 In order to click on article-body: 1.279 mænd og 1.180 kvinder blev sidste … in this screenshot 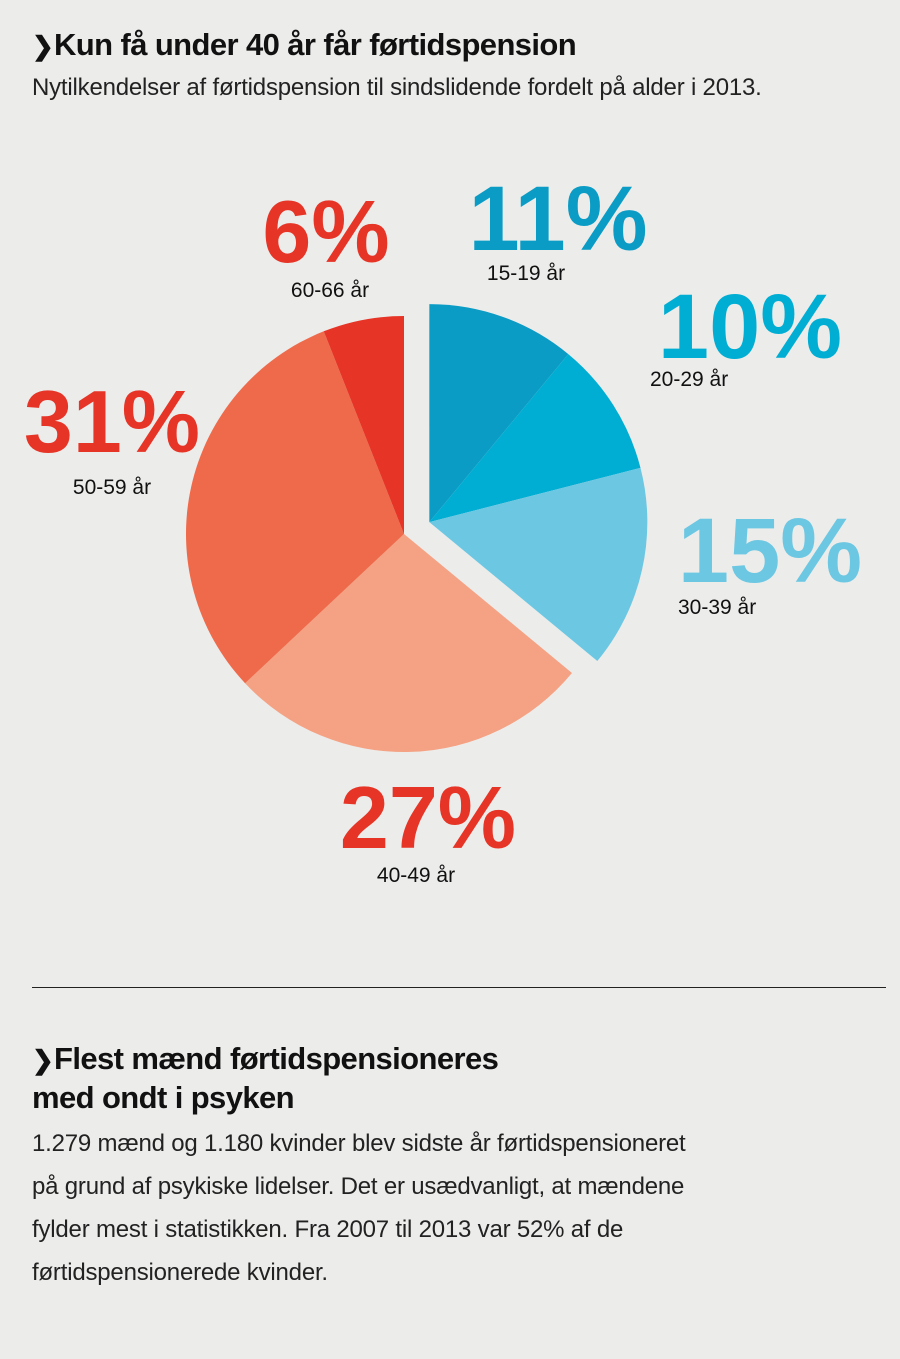, I will do `click(359, 1208)`.